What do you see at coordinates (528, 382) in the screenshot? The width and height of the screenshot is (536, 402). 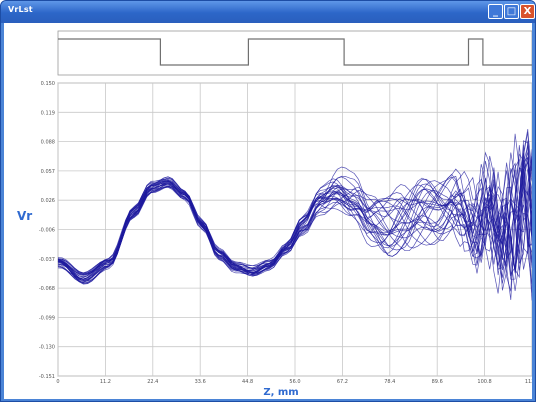 I see `x-tick-label: 112.0` at bounding box center [528, 382].